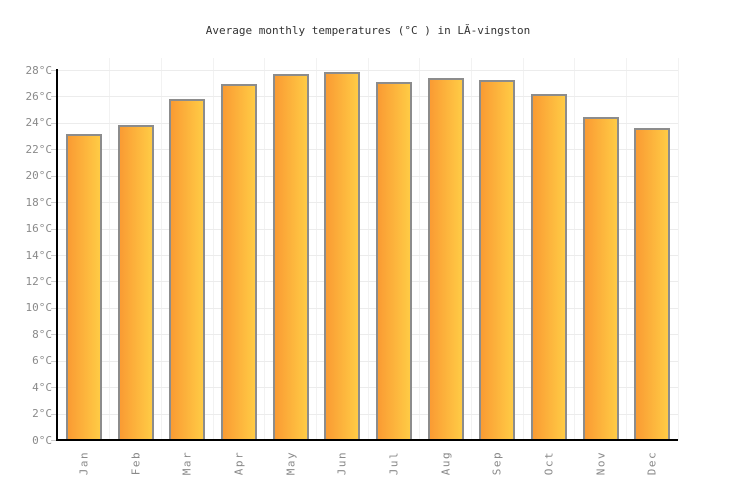 This screenshot has height=500, width=736. What do you see at coordinates (39, 202) in the screenshot?
I see `y-axis-label: 18°C` at bounding box center [39, 202].